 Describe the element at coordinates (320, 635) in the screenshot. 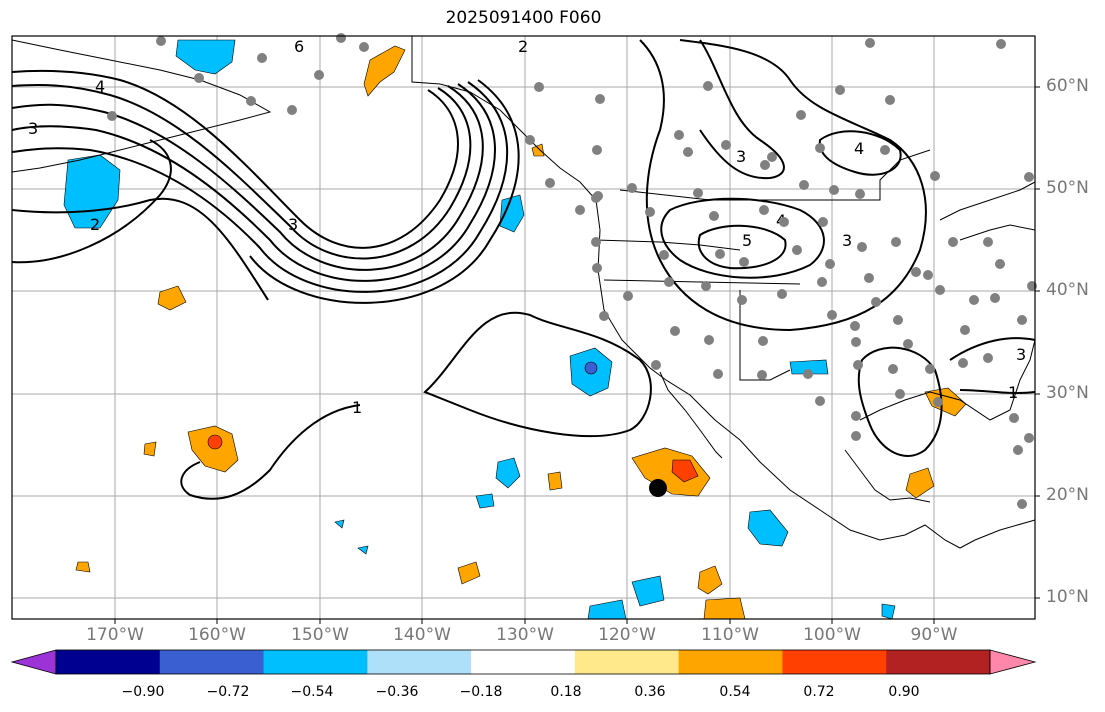

I see `lon-label: 150°W` at that location.